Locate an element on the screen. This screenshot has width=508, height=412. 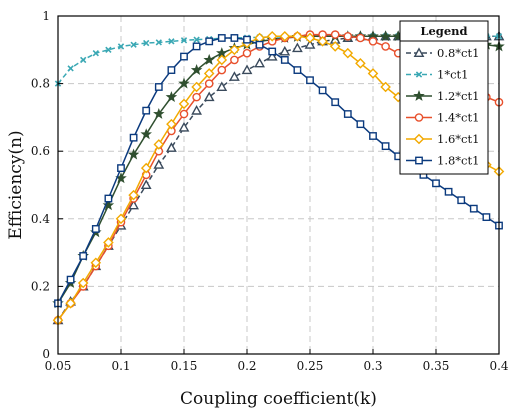
y-tick-label: 0 is located at coordinates (46, 354).